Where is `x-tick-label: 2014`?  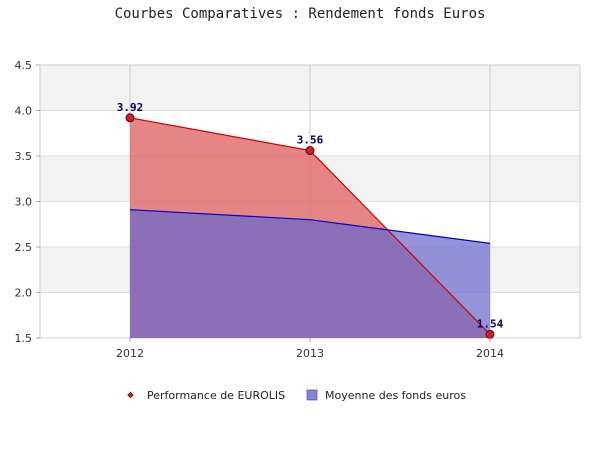
x-tick-label: 2014 is located at coordinates (490, 353).